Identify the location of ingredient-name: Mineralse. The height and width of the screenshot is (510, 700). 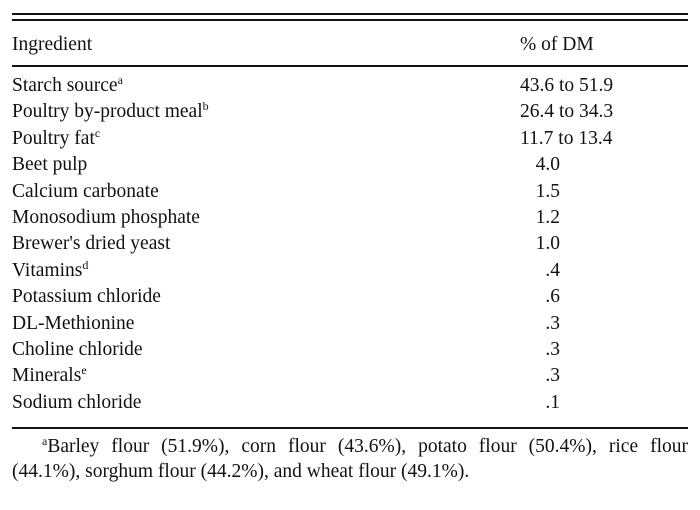
(49, 375).